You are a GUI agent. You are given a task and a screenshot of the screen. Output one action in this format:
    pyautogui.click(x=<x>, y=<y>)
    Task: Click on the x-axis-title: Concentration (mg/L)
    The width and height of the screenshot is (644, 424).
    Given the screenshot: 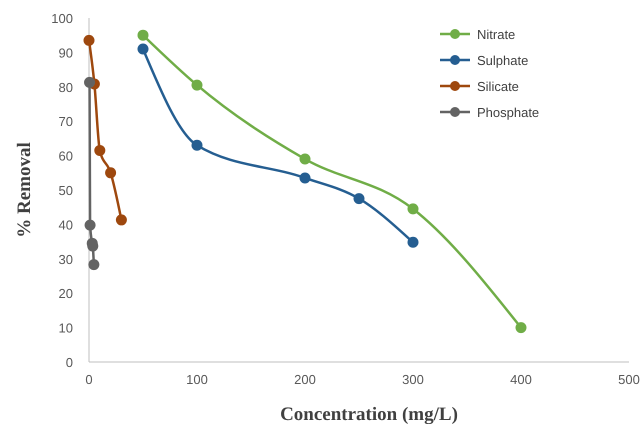 What is the action you would take?
    pyautogui.click(x=369, y=414)
    